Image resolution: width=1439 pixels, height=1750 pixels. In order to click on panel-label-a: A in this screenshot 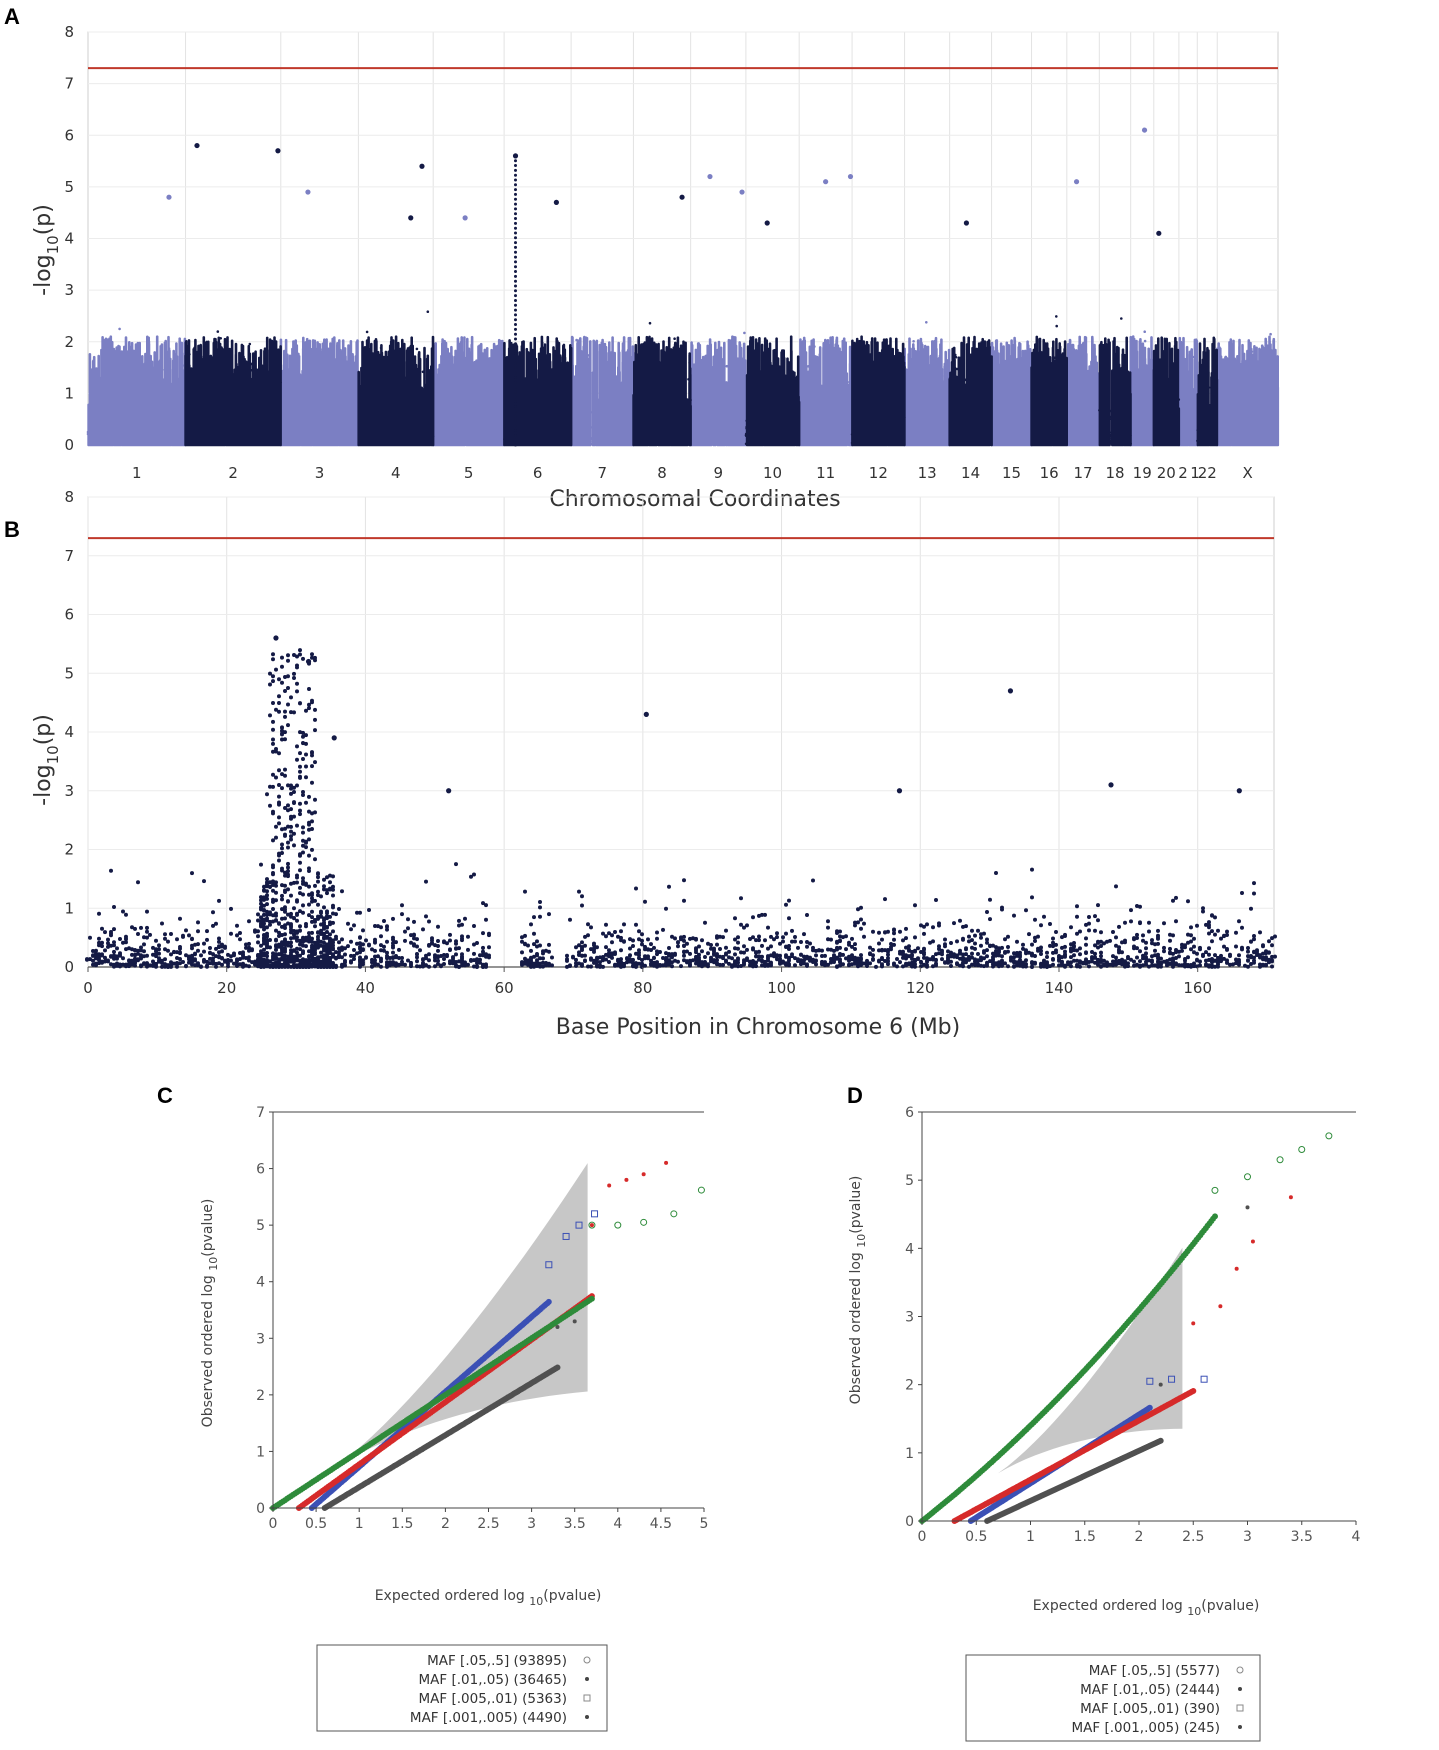, I will do `click(12, 16)`.